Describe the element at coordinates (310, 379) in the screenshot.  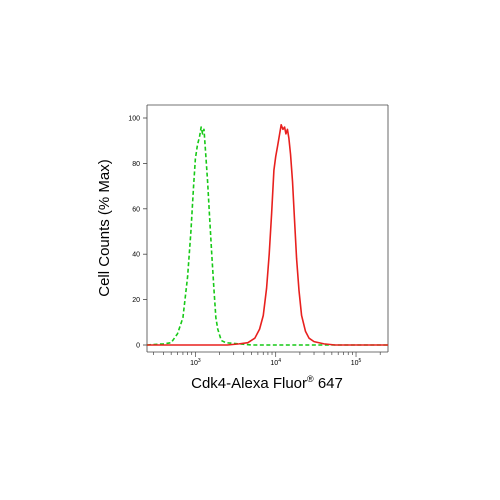
I see `x-axis-title-registered-mark: ®` at that location.